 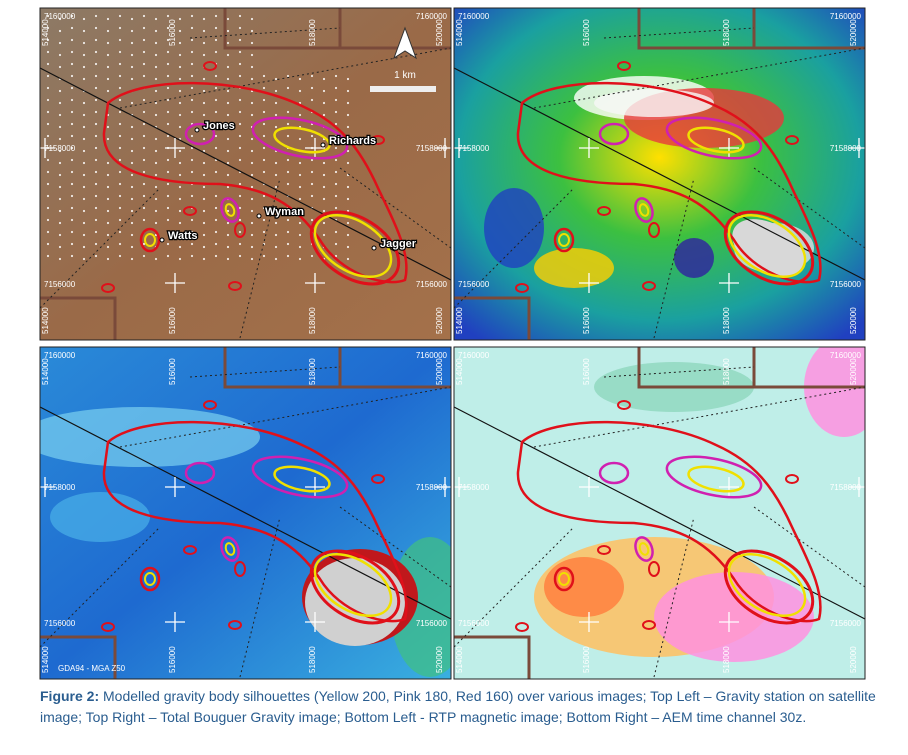 What do you see at coordinates (432, 284) in the screenshot?
I see `grid-label: 7156000` at bounding box center [432, 284].